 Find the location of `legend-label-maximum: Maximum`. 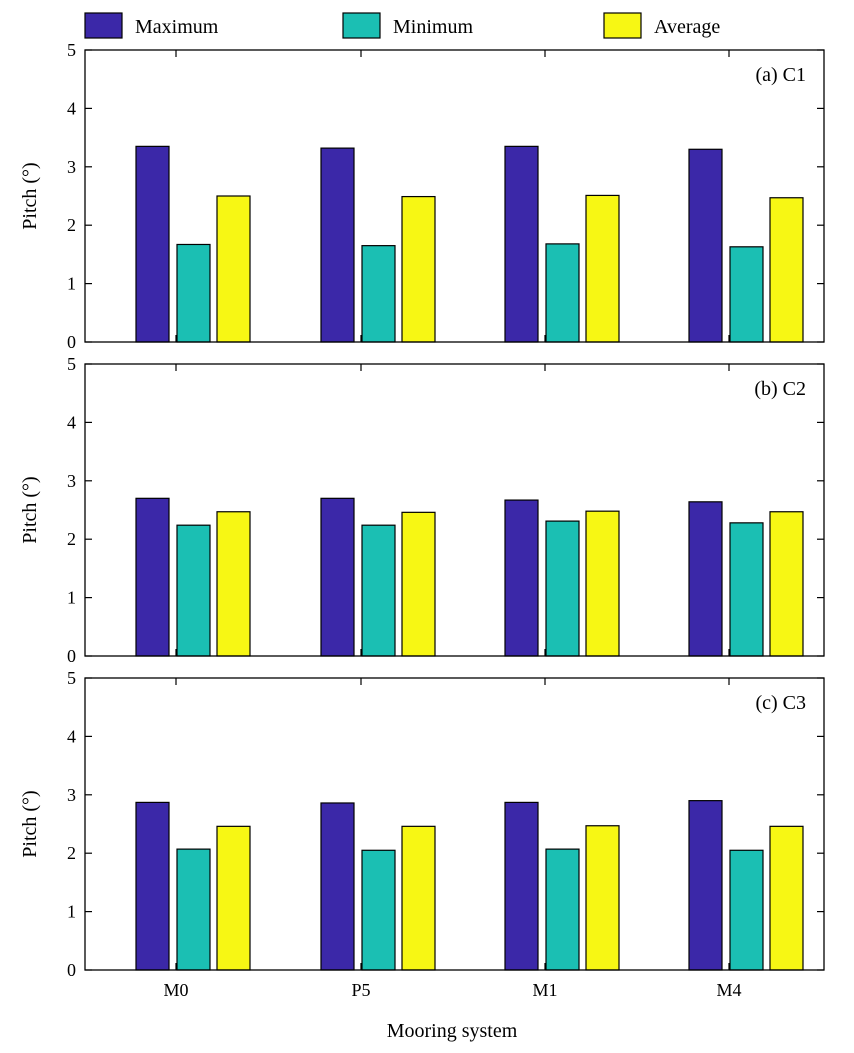

legend-label-maximum: Maximum is located at coordinates (177, 27).